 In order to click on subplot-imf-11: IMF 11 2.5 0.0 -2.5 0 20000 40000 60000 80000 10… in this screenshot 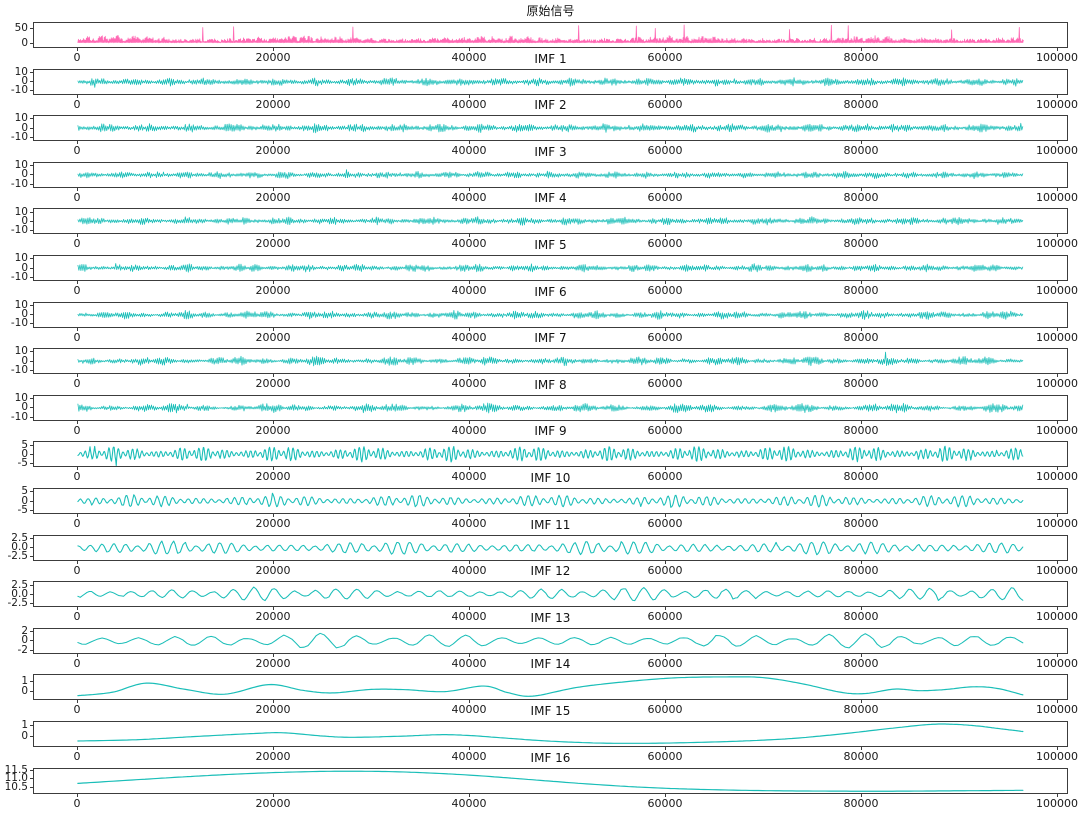, I will do `click(540, 550)`.